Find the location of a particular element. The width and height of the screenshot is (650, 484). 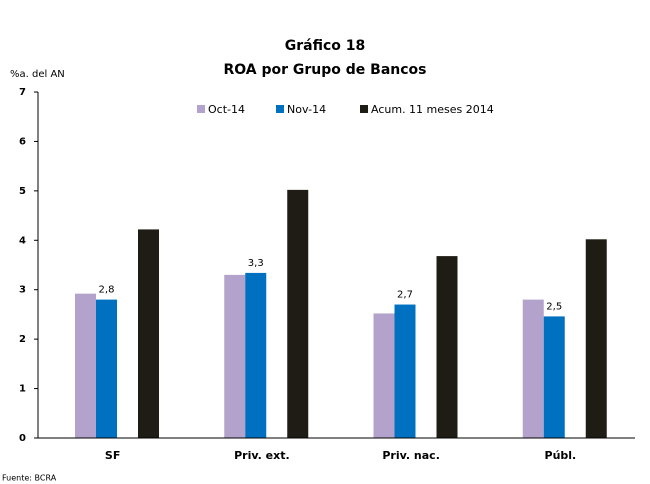

x-tick-label: Priv. ext. is located at coordinates (262, 455).